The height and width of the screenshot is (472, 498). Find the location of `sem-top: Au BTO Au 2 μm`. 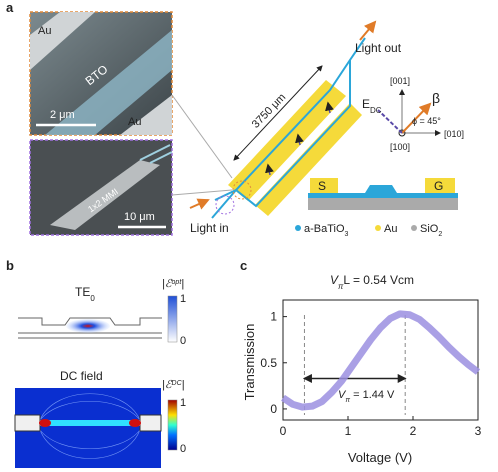

sem-top: Au BTO Au 2 μm is located at coordinates (101, 73).